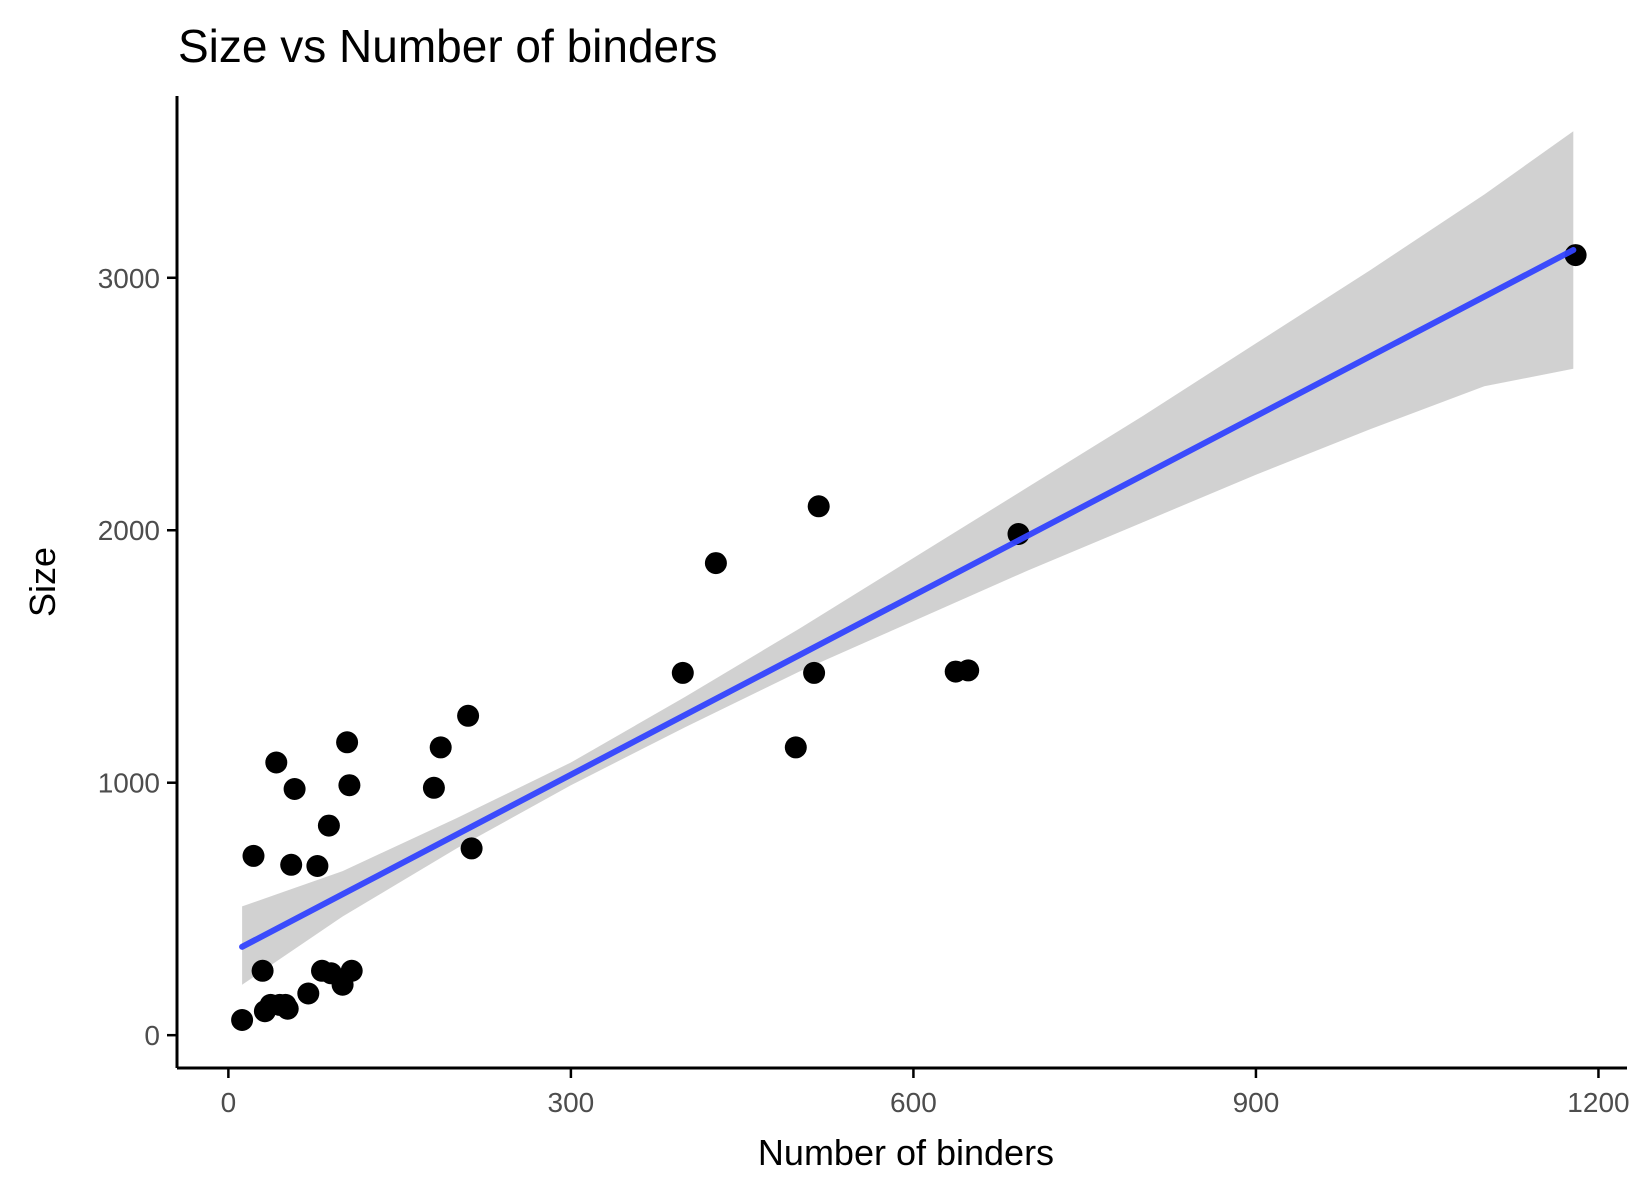  Describe the element at coordinates (152, 1035) in the screenshot. I see `y-tick-label-0: 0` at that location.